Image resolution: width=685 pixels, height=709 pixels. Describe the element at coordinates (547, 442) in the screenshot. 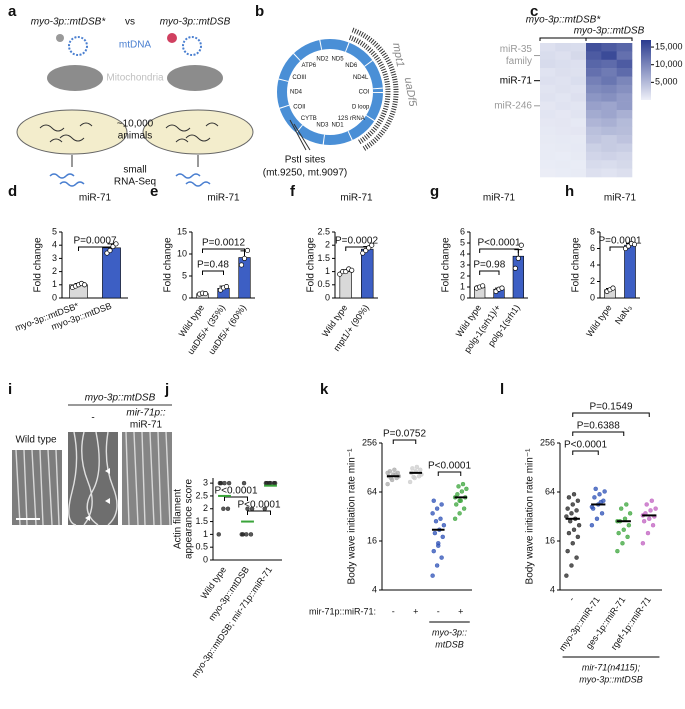

I see `y-tick-label: 256` at that location.